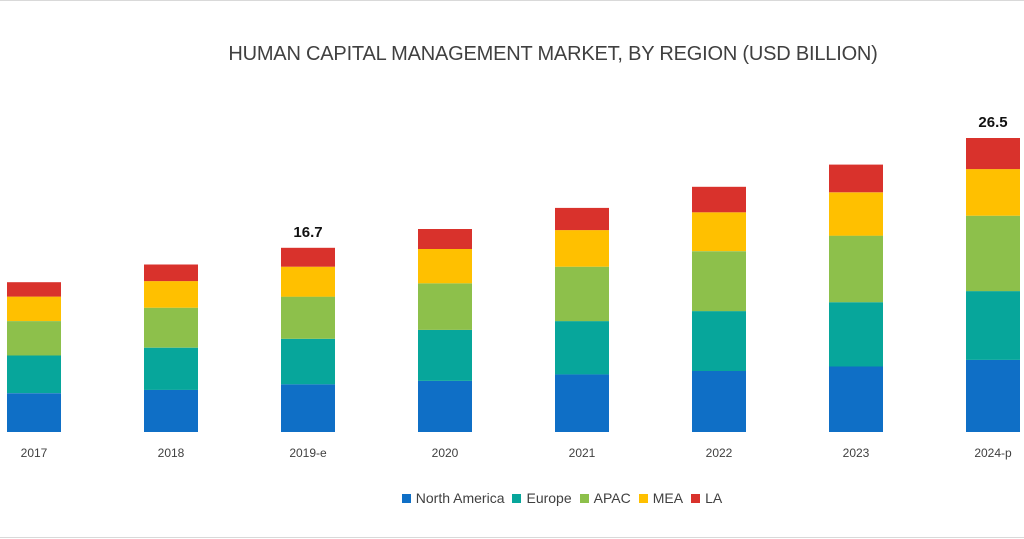 This screenshot has height=539, width=1024. Describe the element at coordinates (171, 294) in the screenshot. I see `bar-segment-mea-2018` at that location.